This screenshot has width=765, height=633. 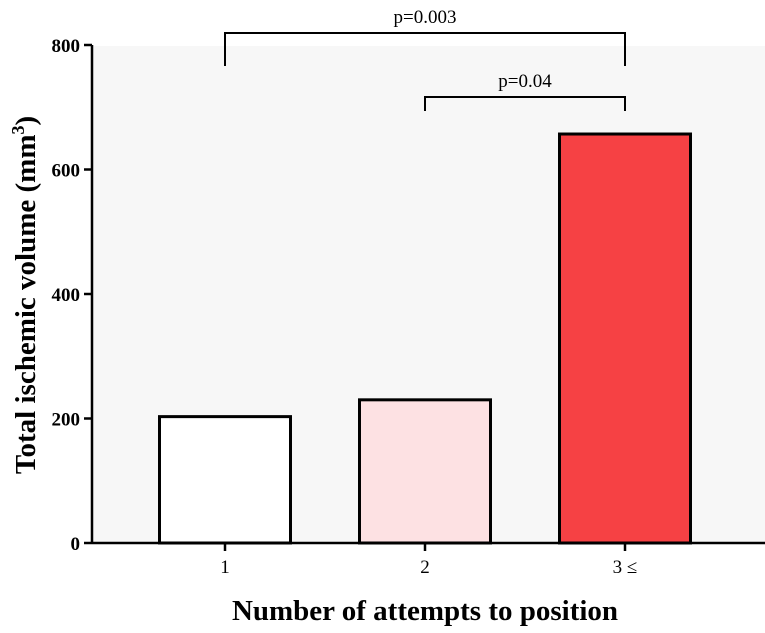 What do you see at coordinates (225, 567) in the screenshot?
I see `x-tick-label: 1` at bounding box center [225, 567].